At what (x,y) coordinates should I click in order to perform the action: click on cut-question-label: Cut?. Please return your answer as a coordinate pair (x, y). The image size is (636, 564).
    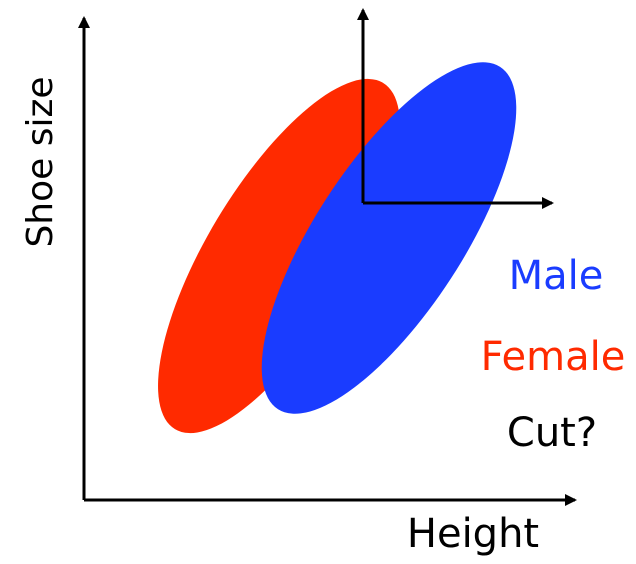
    Looking at the image, I should click on (552, 433).